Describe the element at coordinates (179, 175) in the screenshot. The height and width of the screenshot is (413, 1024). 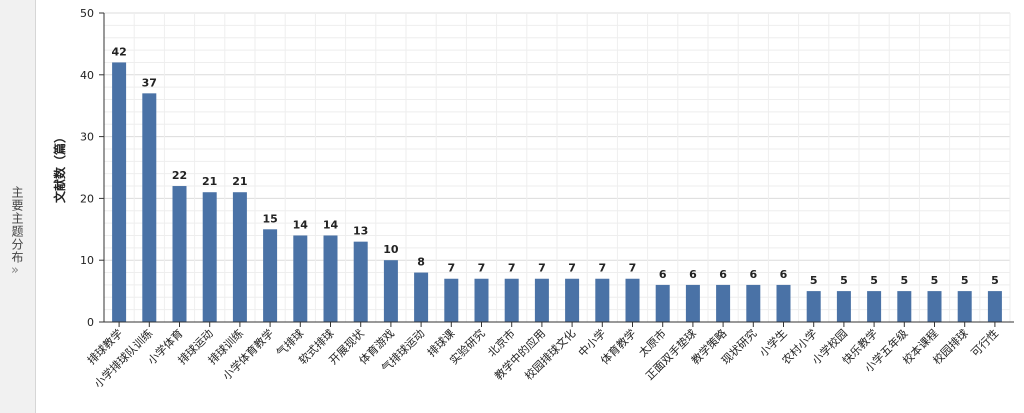
I see `bar-value-label: 22` at that location.